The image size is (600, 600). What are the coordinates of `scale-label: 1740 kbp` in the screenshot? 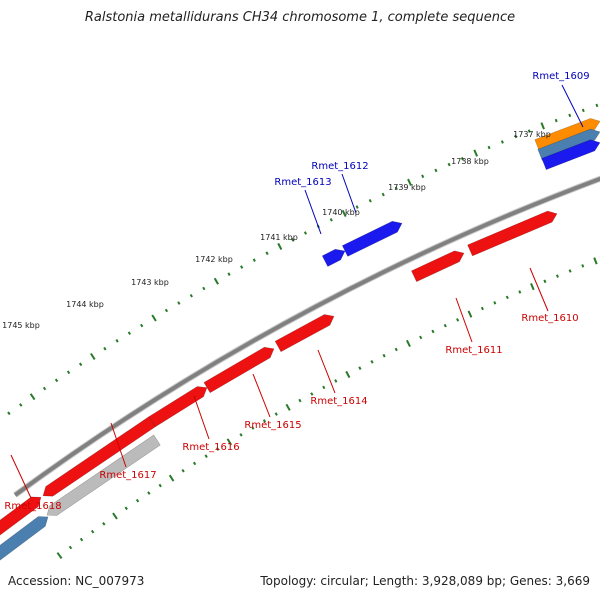 It's located at (341, 212).